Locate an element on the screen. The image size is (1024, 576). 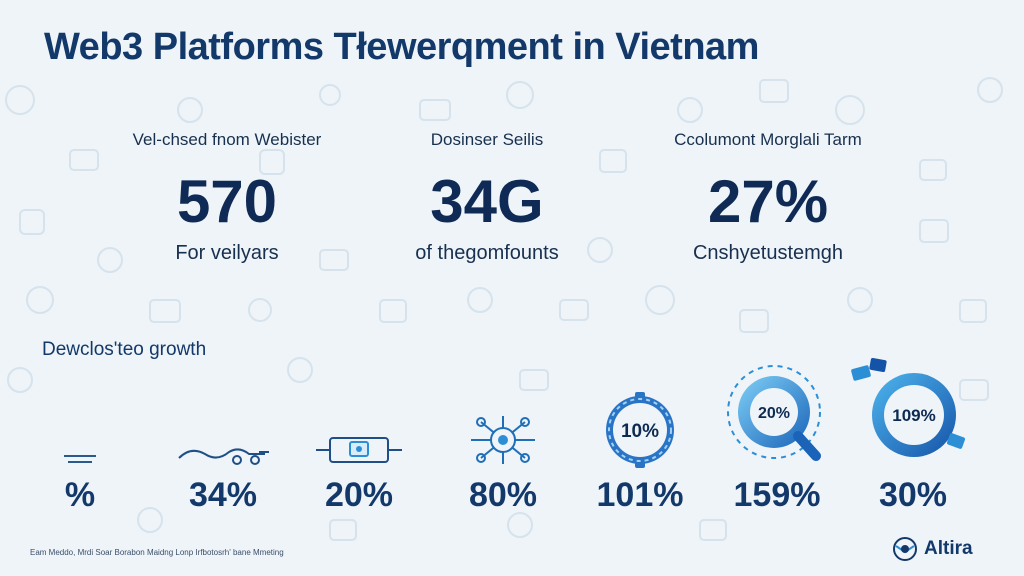
metric-value: 20% is located at coordinates (359, 495).